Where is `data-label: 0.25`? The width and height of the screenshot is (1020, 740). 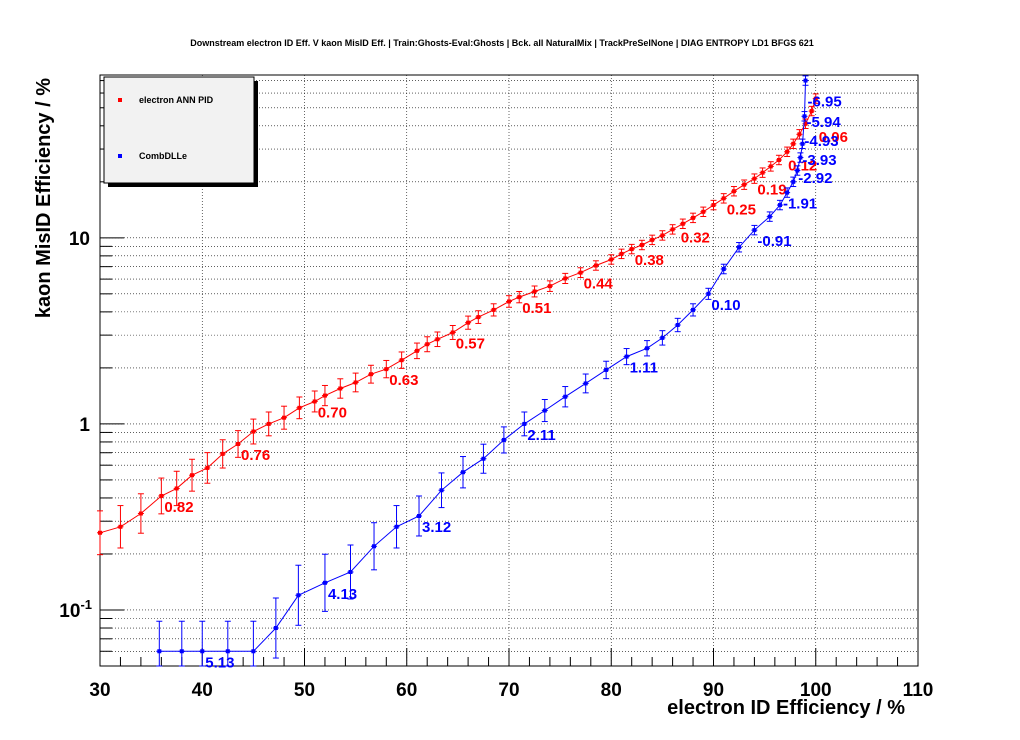 data-label: 0.25 is located at coordinates (741, 209).